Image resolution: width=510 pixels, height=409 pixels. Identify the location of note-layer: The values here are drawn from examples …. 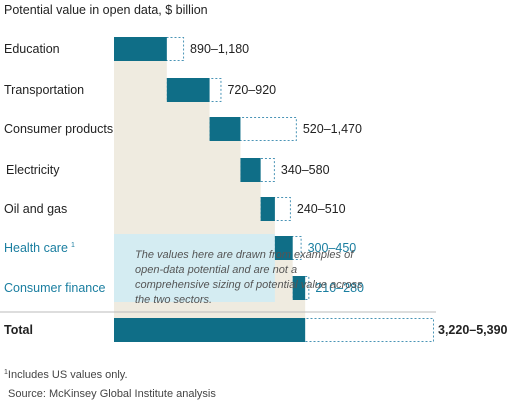
(249, 277).